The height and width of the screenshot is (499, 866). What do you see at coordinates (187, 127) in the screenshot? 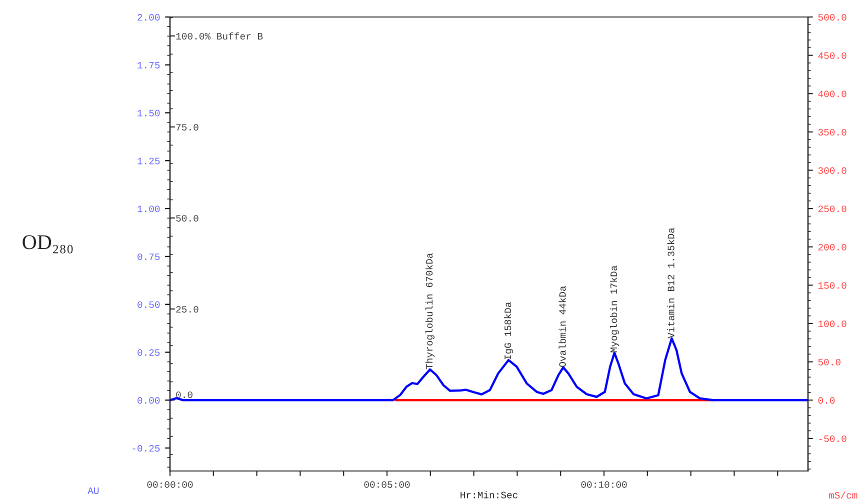
I see `y3-tick-label: 75.0` at bounding box center [187, 127].